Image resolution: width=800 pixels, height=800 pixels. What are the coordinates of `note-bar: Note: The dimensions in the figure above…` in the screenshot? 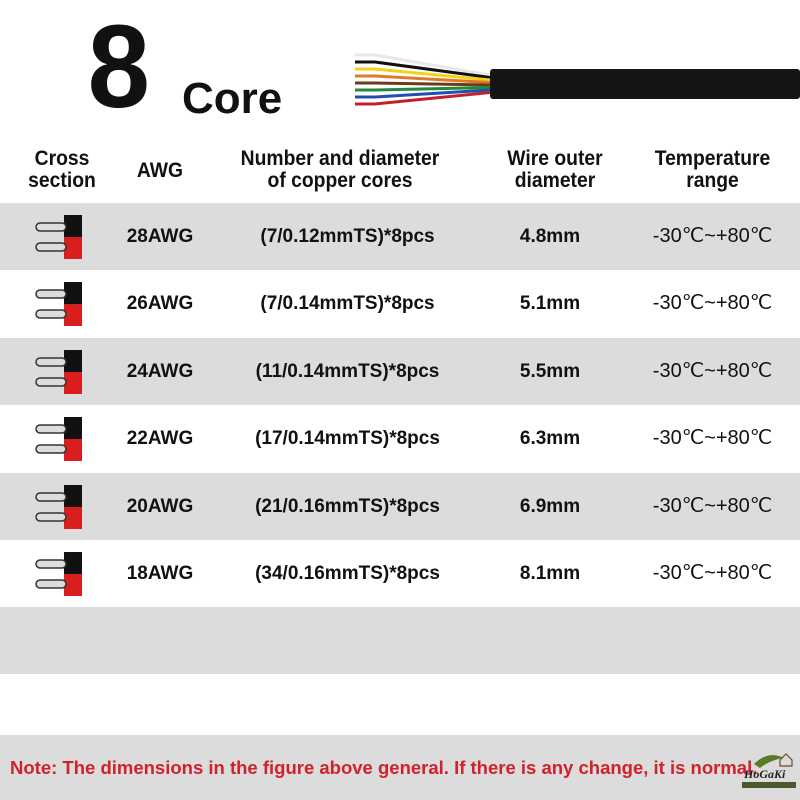 It's located at (400, 767).